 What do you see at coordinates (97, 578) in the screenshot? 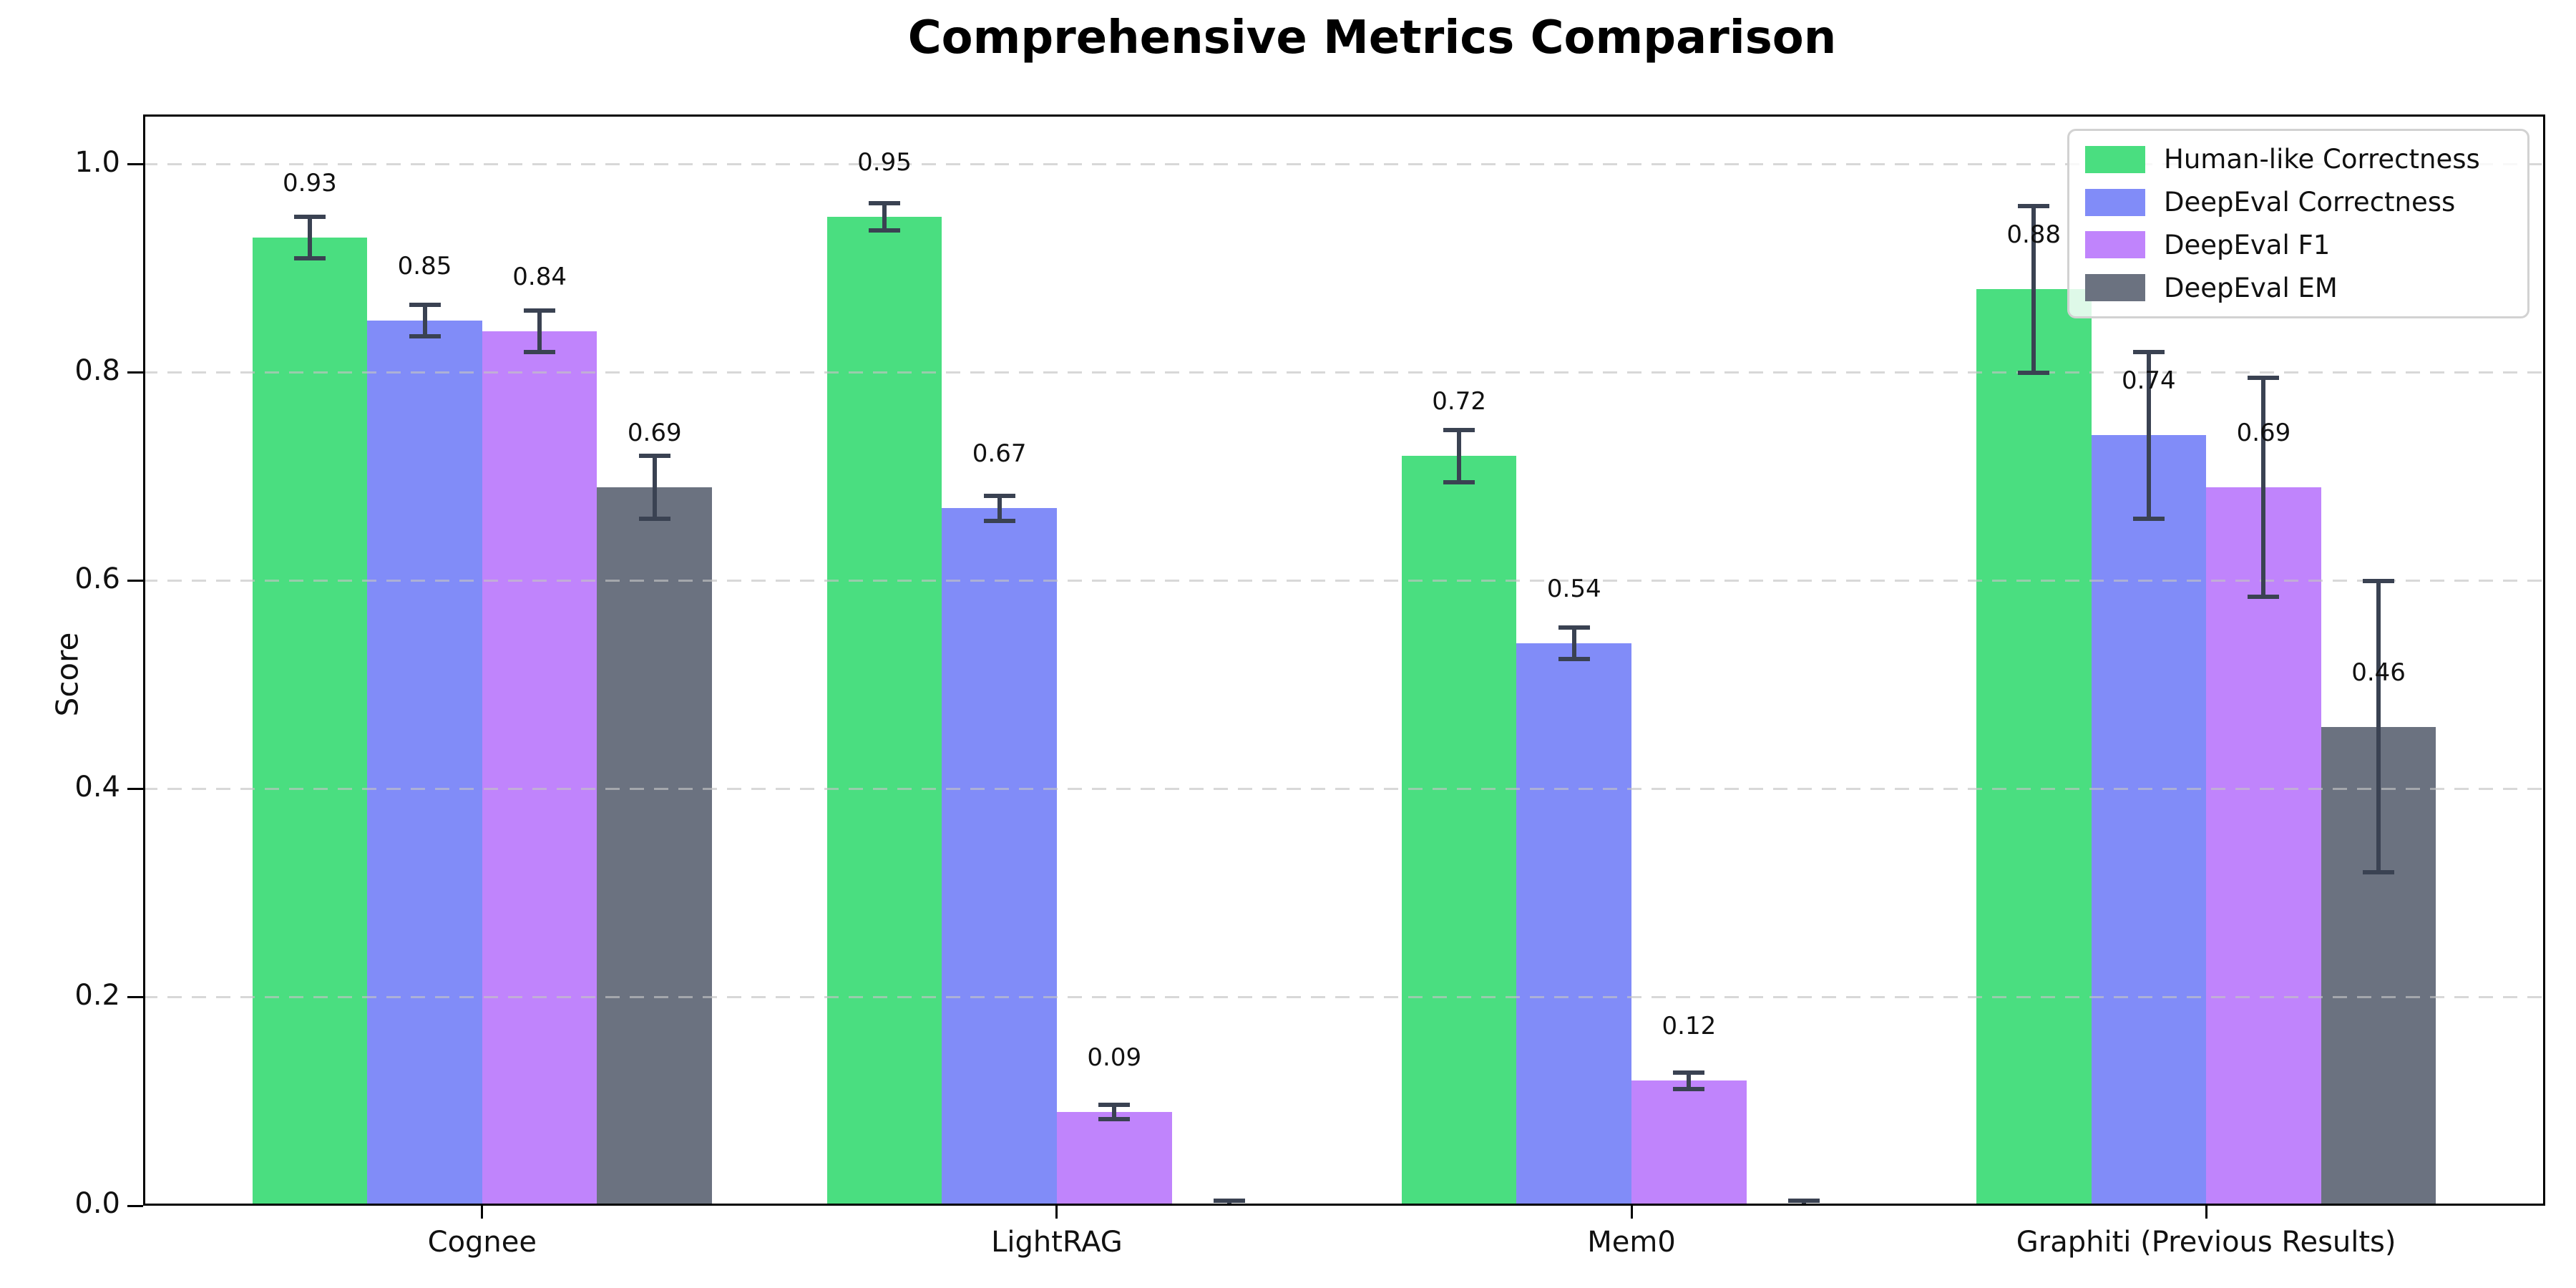
I see `y-tick-label: 0.6` at bounding box center [97, 578].